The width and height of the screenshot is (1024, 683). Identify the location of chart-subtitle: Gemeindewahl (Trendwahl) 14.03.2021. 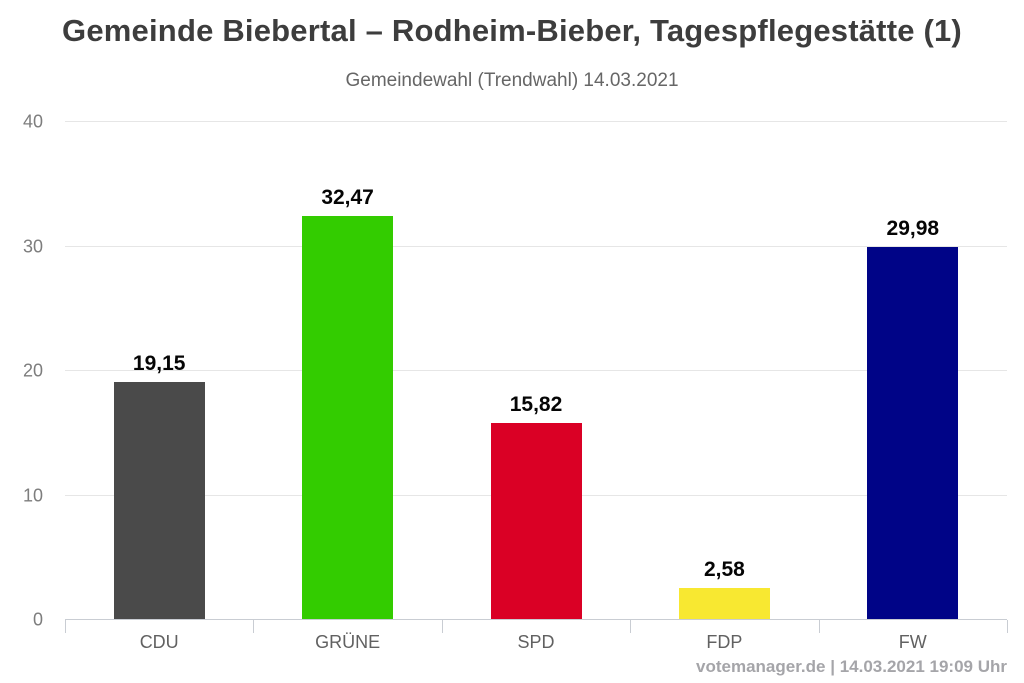
(512, 80).